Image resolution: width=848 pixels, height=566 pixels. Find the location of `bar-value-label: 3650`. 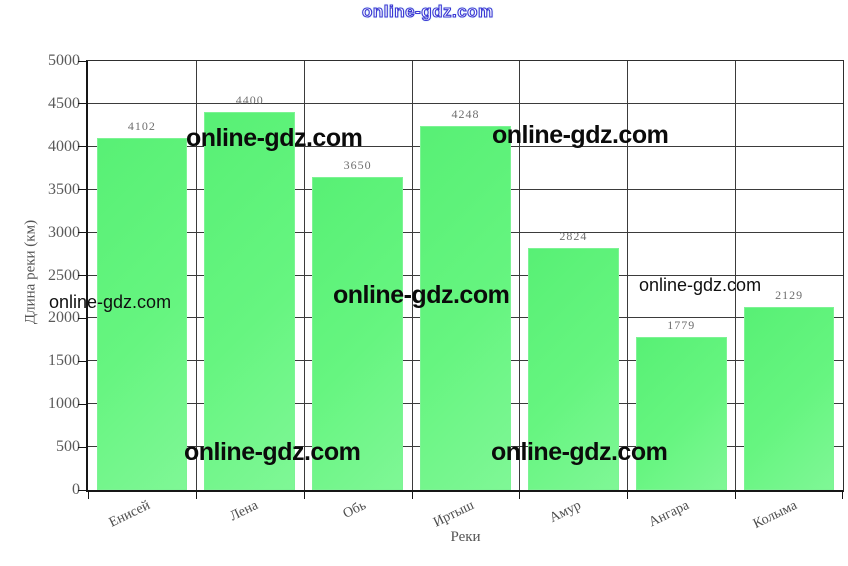

bar-value-label: 3650 is located at coordinates (357, 164).